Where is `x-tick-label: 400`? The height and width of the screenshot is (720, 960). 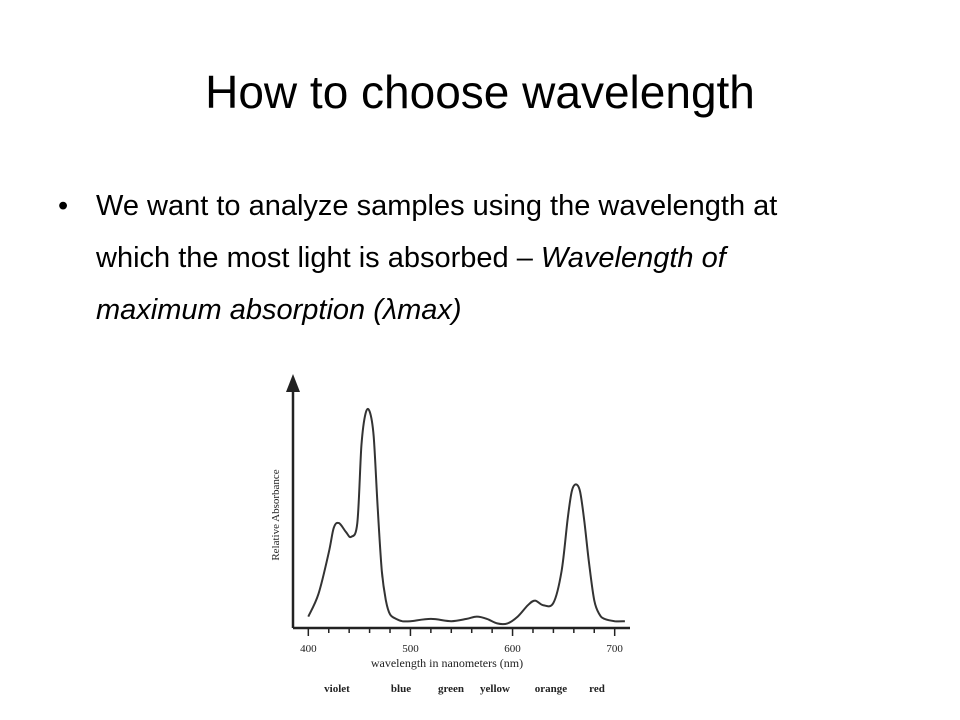
x-tick-label: 400 is located at coordinates (308, 649).